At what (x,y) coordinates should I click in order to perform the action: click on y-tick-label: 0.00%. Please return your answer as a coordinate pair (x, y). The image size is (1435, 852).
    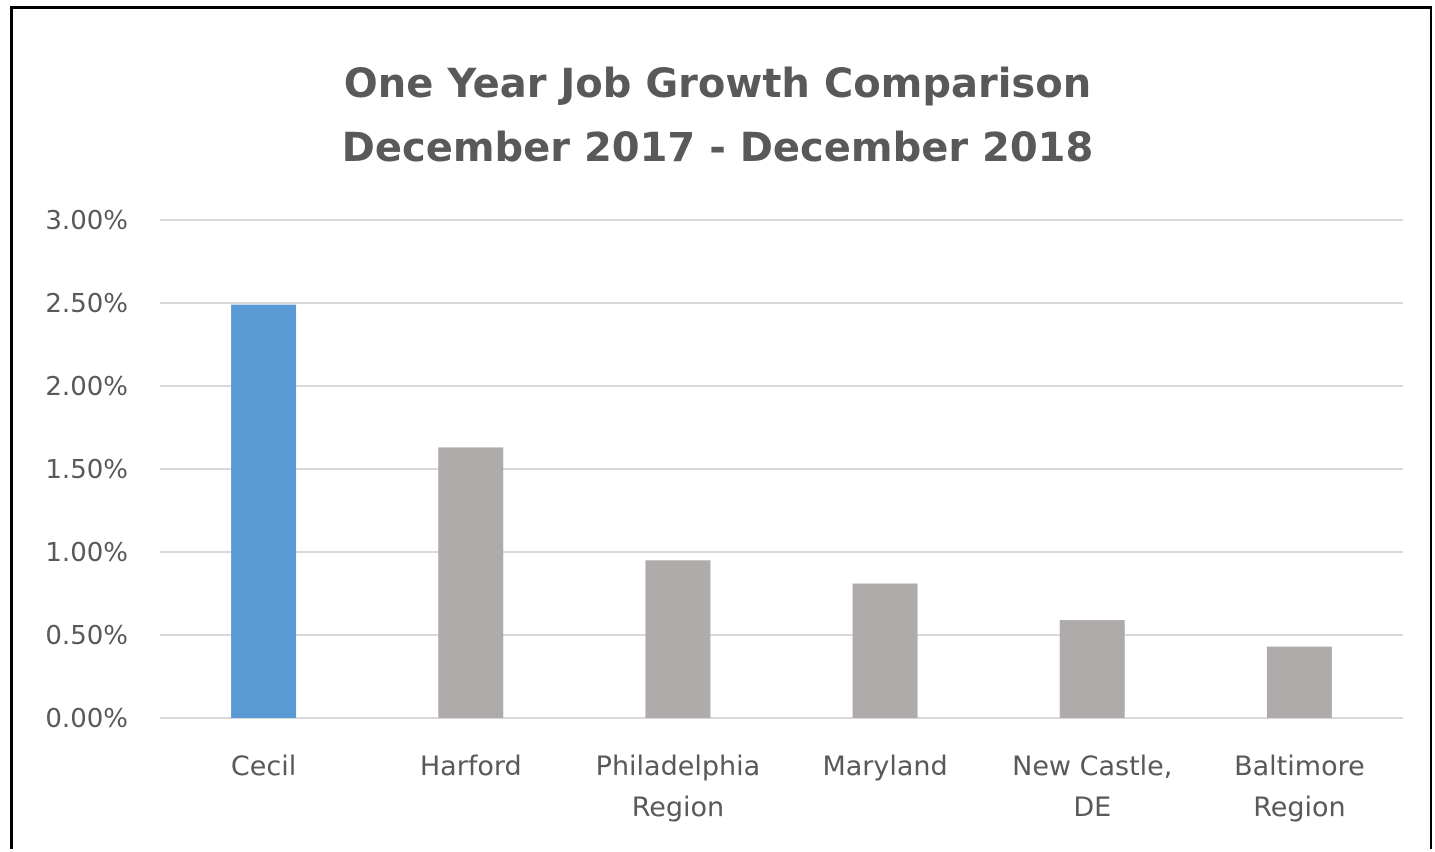
    Looking at the image, I should click on (86, 719).